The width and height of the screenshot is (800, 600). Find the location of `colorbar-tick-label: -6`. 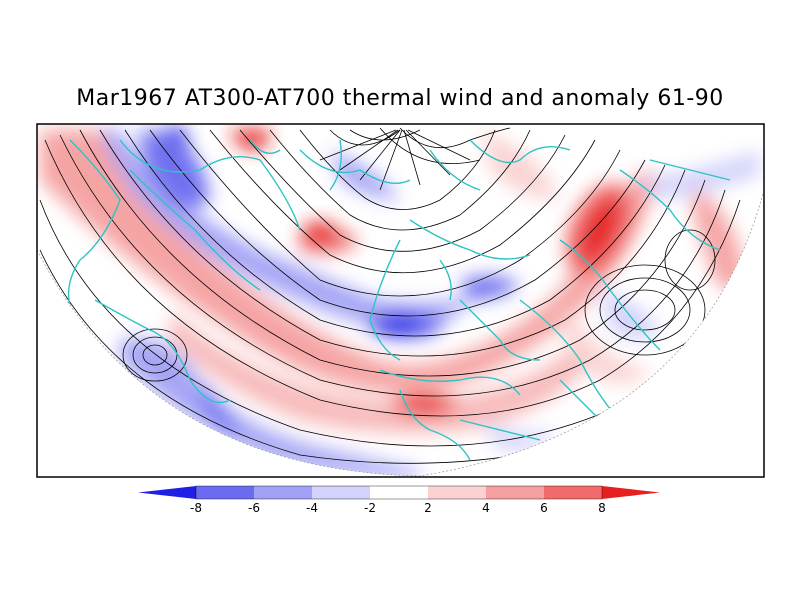

colorbar-tick-label: -6 is located at coordinates (254, 508).